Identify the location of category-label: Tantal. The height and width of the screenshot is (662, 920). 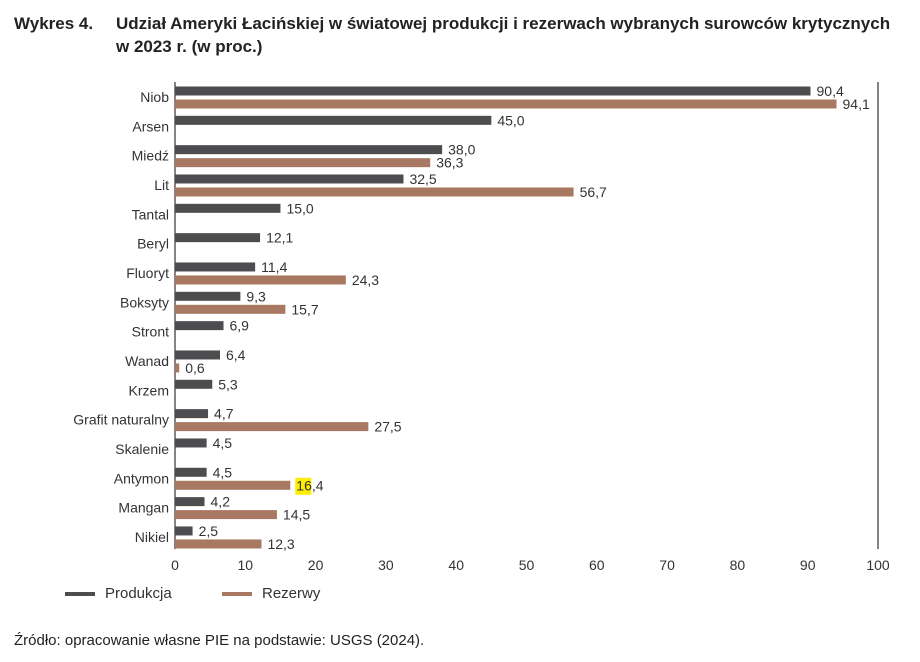
(150, 214).